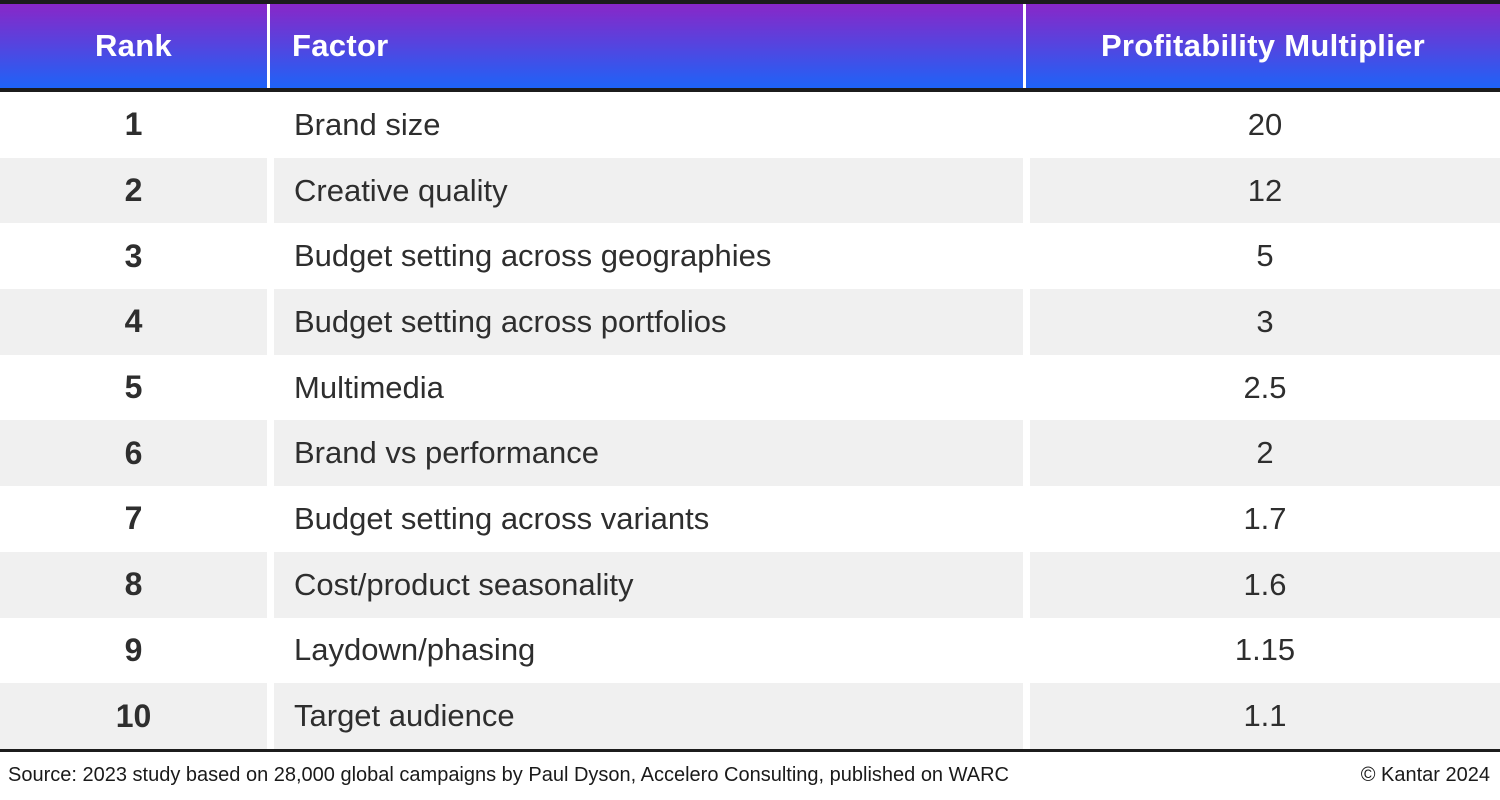  Describe the element at coordinates (1261, 453) in the screenshot. I see `multiplier-cell: 2` at that location.